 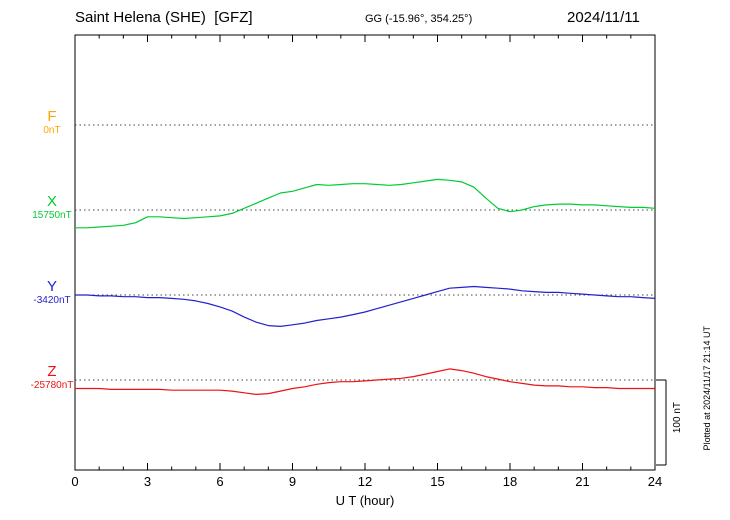 I want to click on channel-letter-f: F, so click(x=52, y=116).